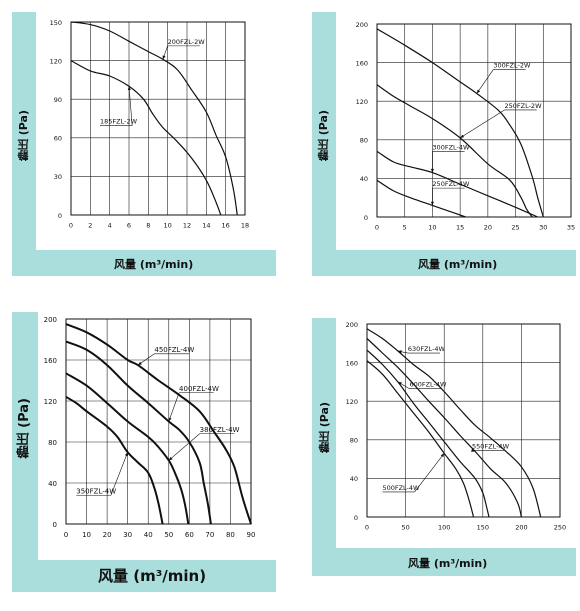  Describe the element at coordinates (523, 106) in the screenshot. I see `series-label: 250FZL-2W` at that location.